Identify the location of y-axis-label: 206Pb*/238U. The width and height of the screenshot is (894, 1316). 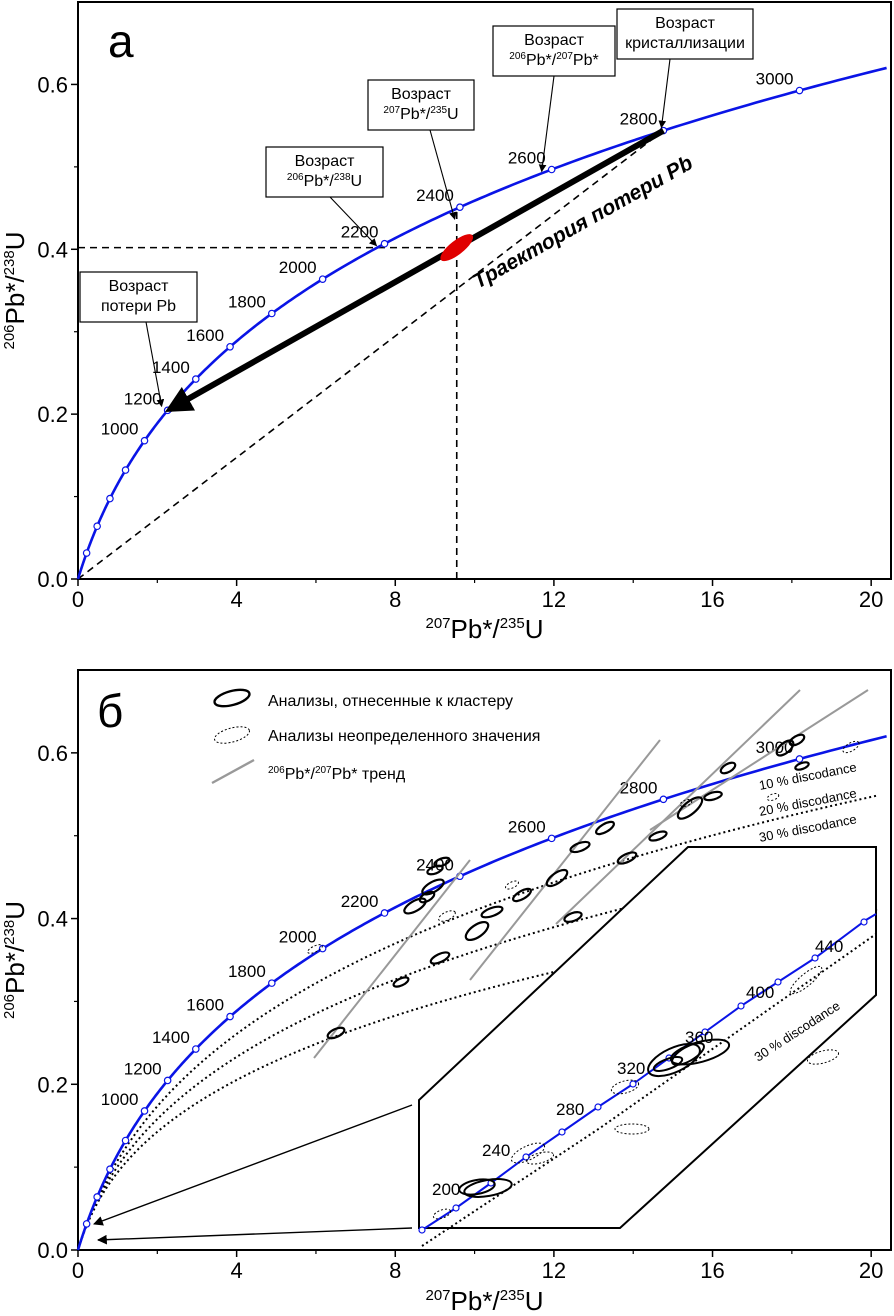
(15, 960).